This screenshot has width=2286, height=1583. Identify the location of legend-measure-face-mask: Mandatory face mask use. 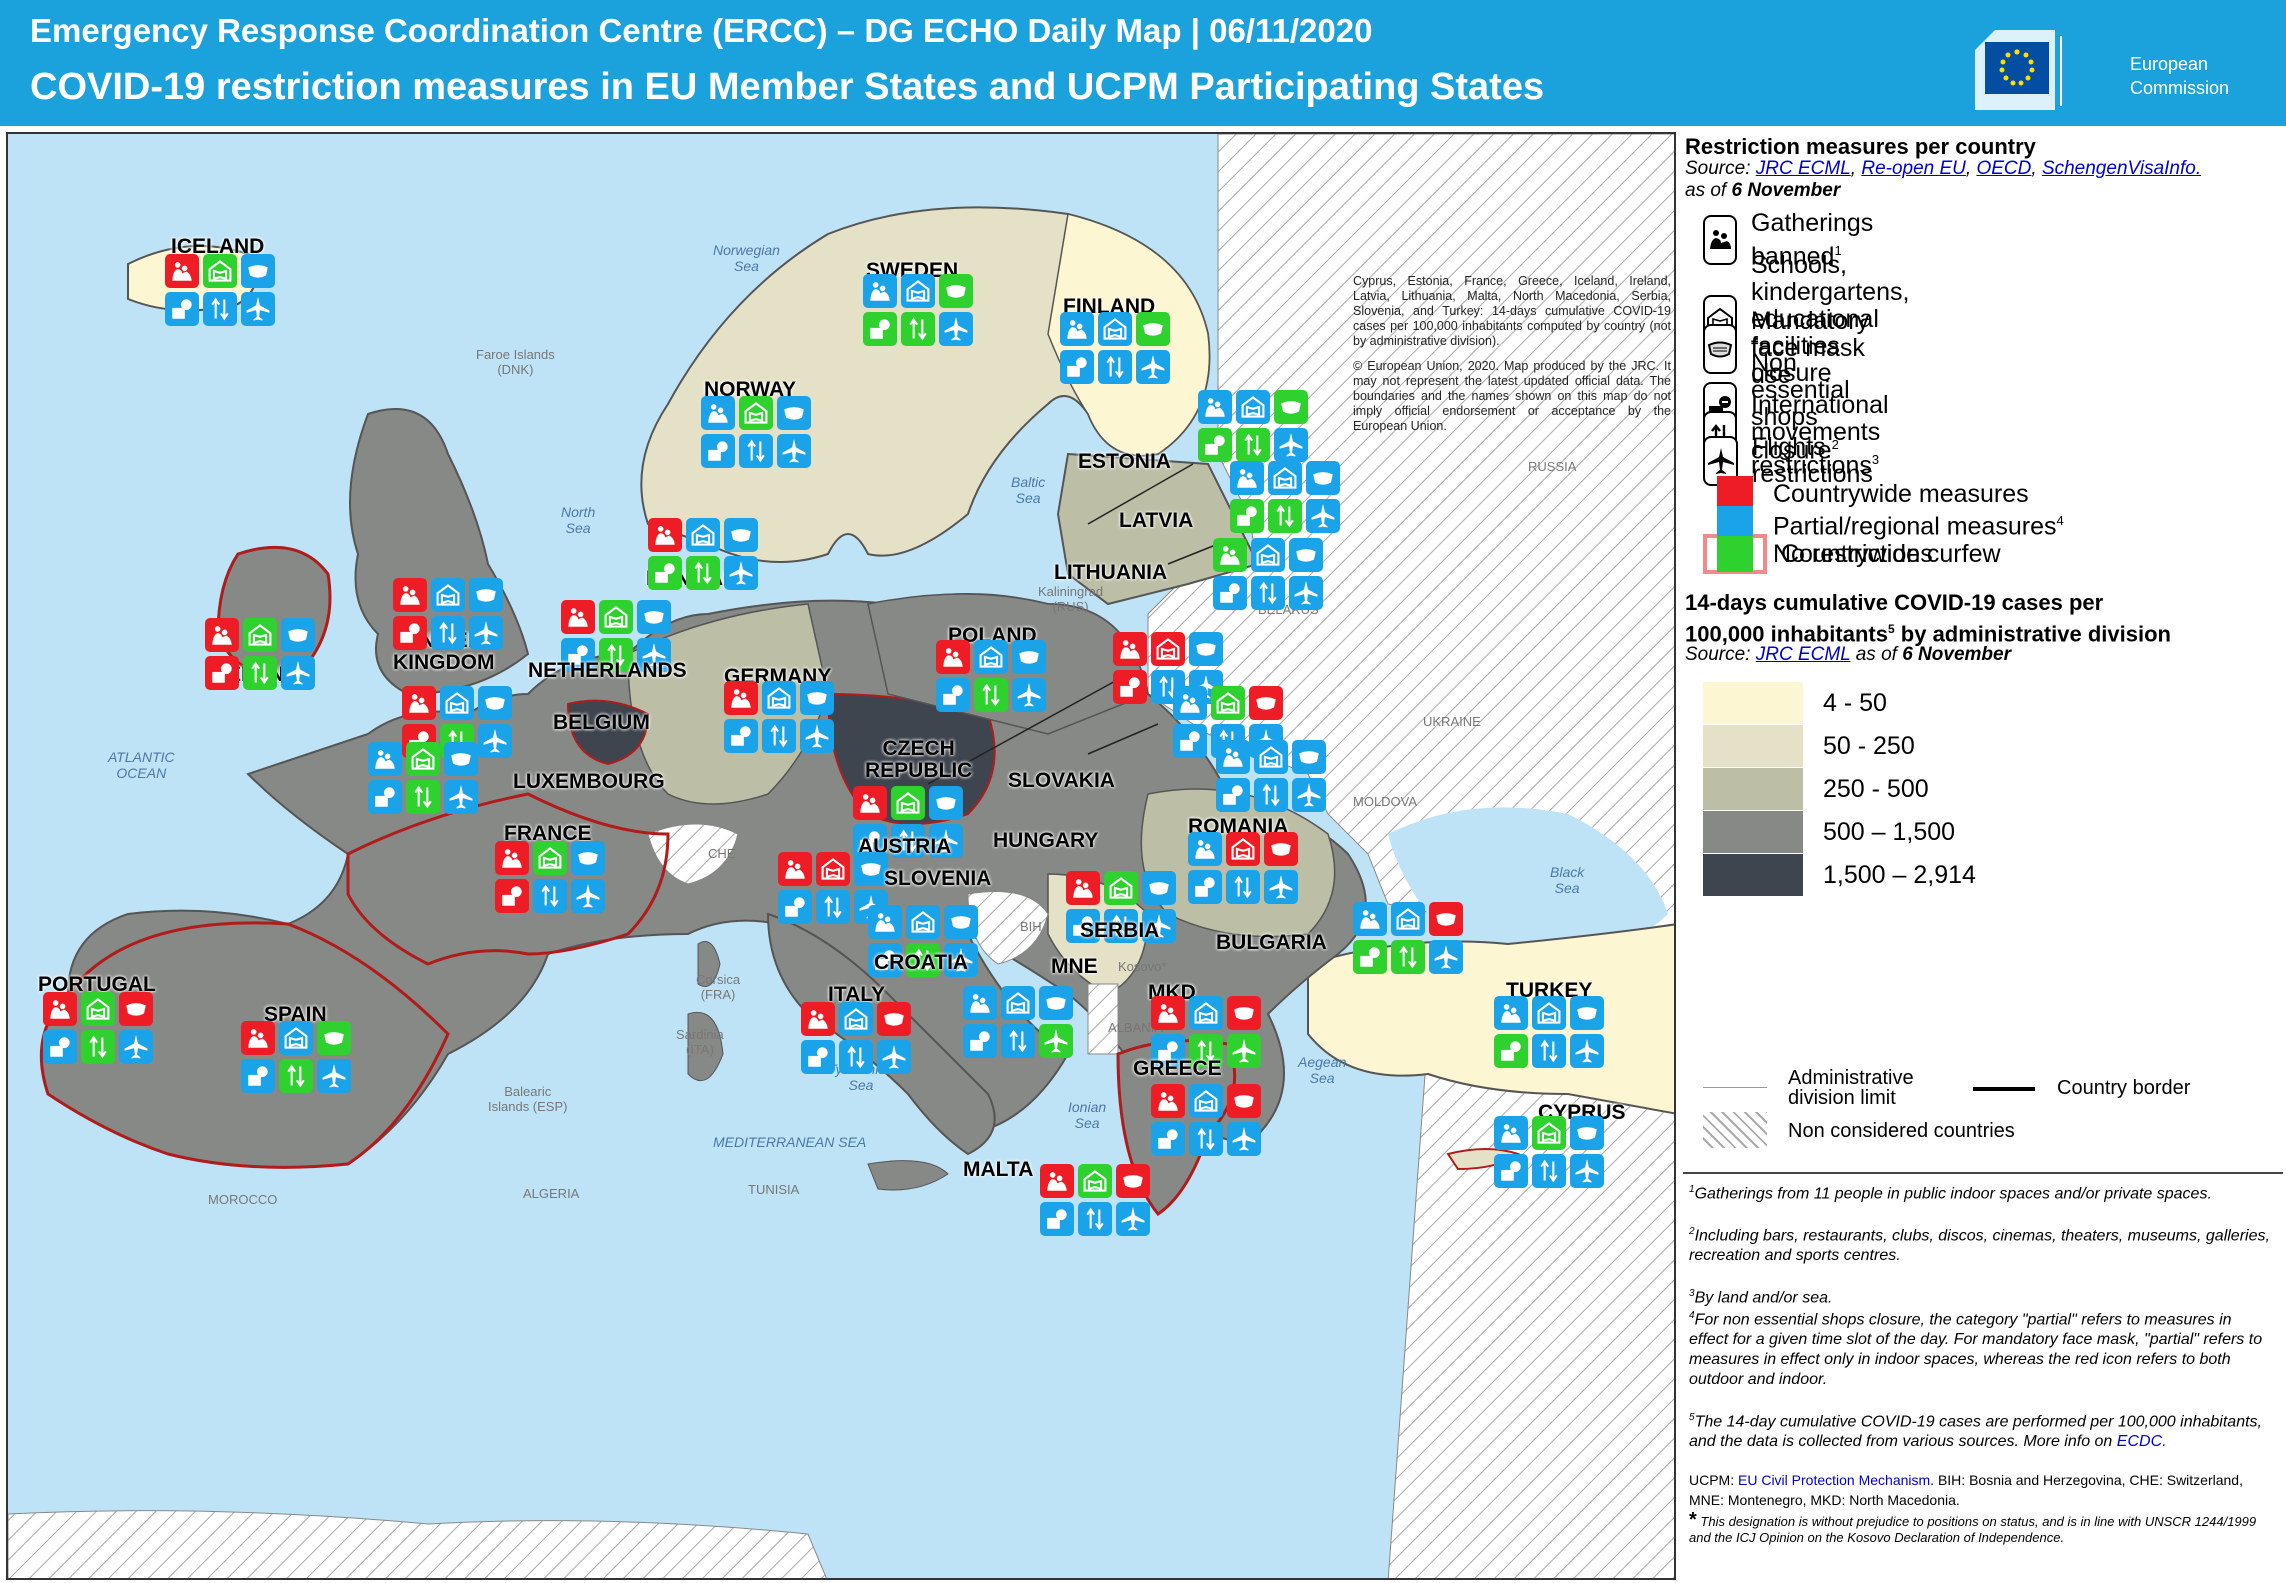
(1794, 348).